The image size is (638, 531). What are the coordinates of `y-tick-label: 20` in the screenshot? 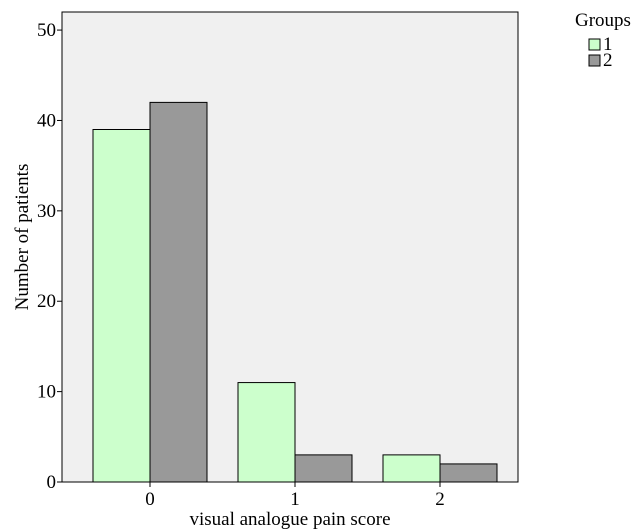 It's located at (46, 301).